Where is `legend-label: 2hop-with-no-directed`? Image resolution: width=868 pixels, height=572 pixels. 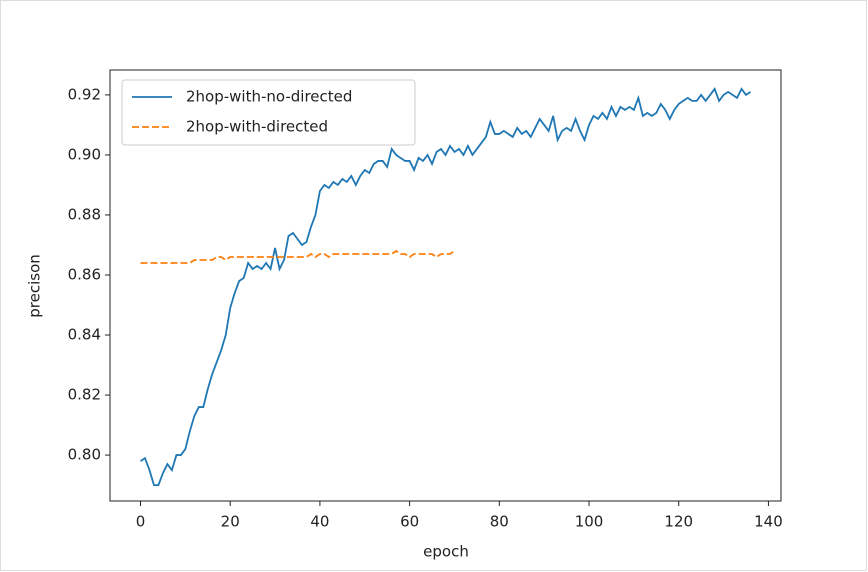
legend-label: 2hop-with-no-directed is located at coordinates (269, 97).